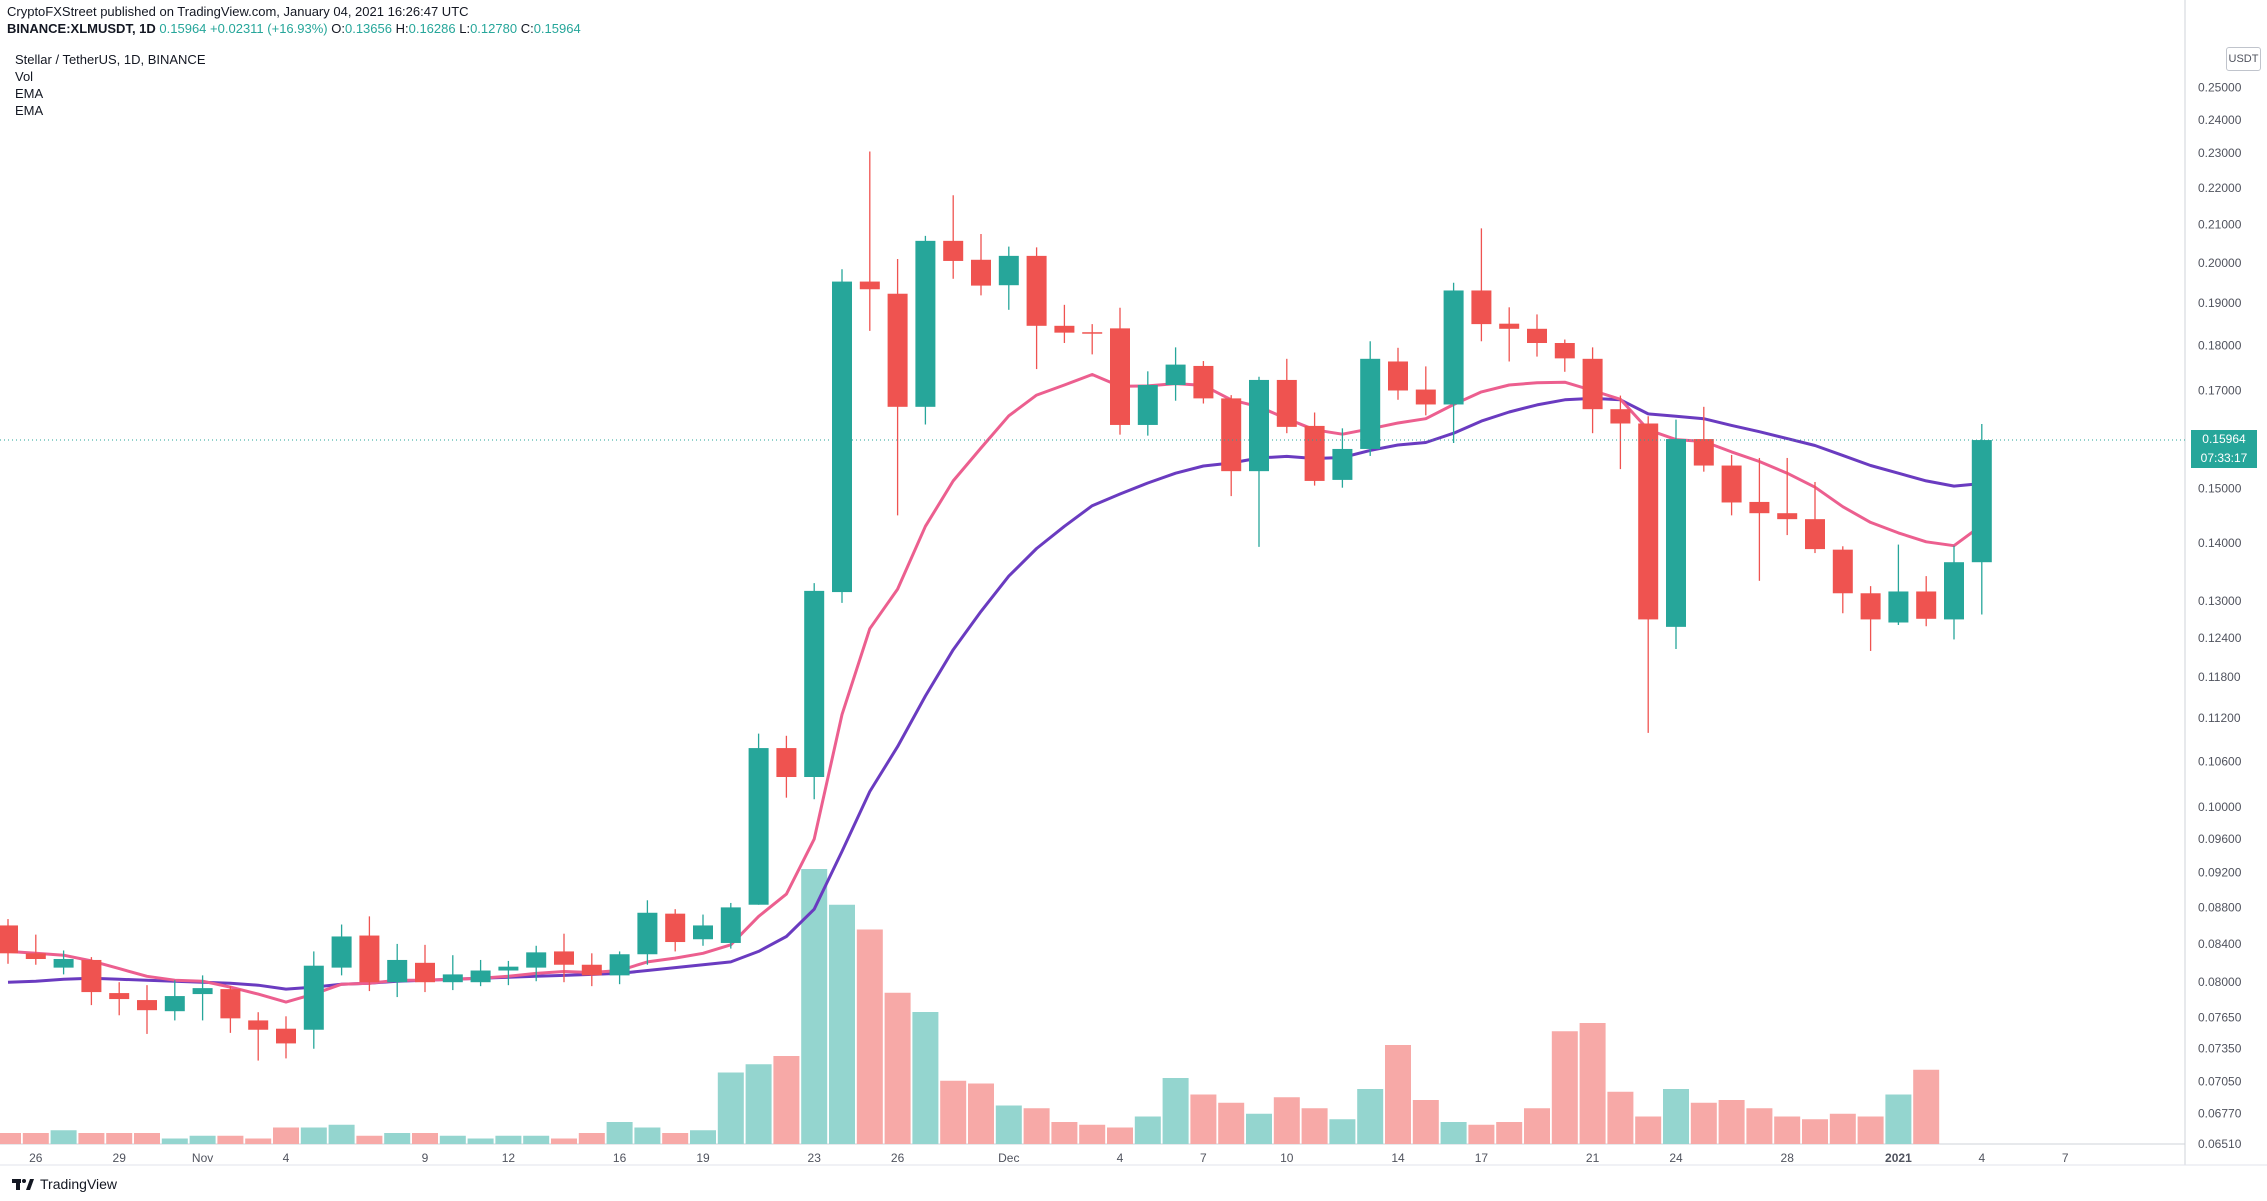 The image size is (2267, 1201). What do you see at coordinates (2220, 120) in the screenshot?
I see `y-tick-label: 0.24000` at bounding box center [2220, 120].